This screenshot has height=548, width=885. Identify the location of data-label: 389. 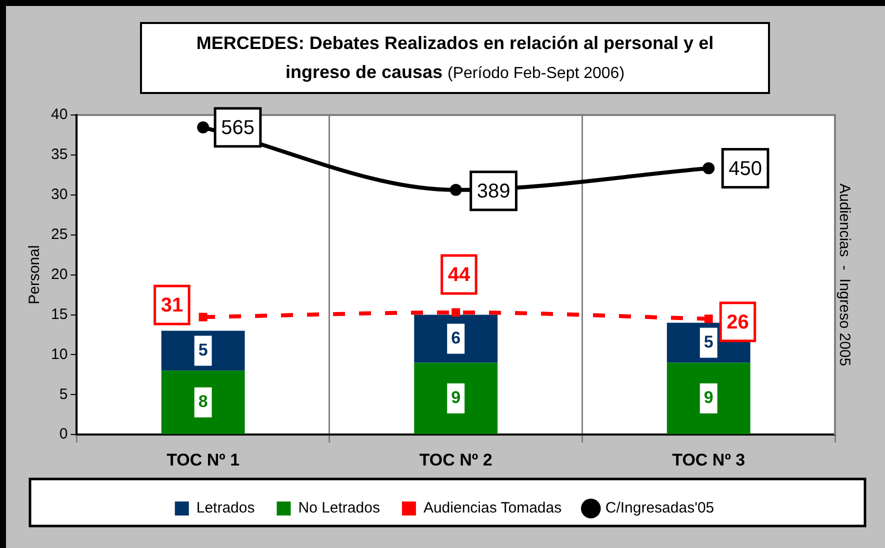
(493, 191).